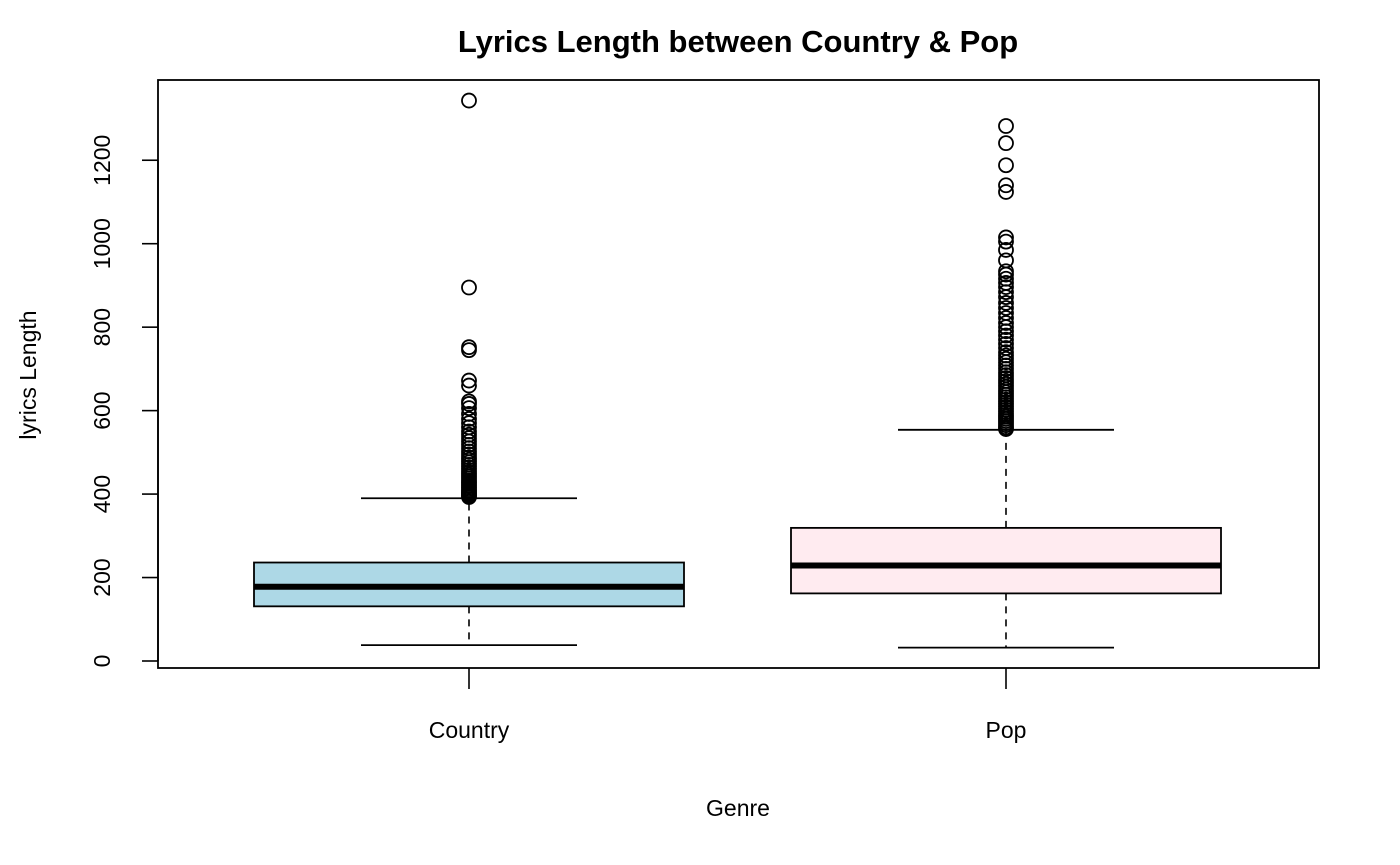 This screenshot has height=865, width=1400. Describe the element at coordinates (728, 705) in the screenshot. I see `x-axis: Country Pop` at that location.